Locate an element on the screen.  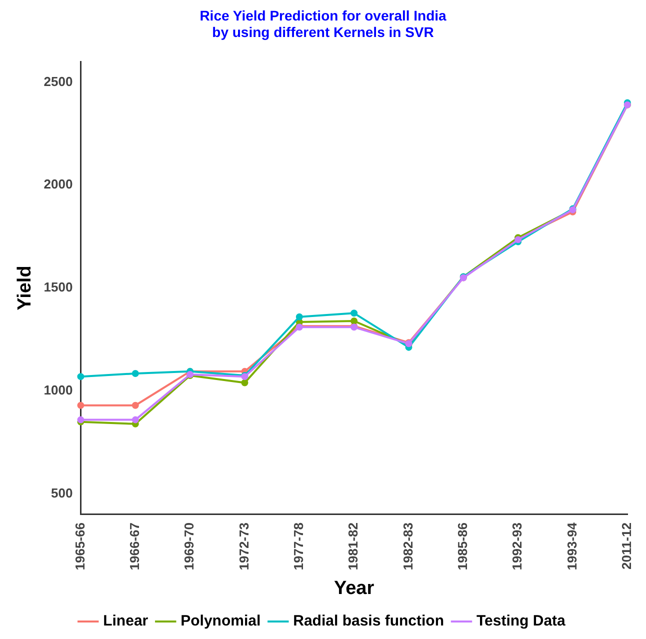
legend-label: Polynomial is located at coordinates (220, 621).